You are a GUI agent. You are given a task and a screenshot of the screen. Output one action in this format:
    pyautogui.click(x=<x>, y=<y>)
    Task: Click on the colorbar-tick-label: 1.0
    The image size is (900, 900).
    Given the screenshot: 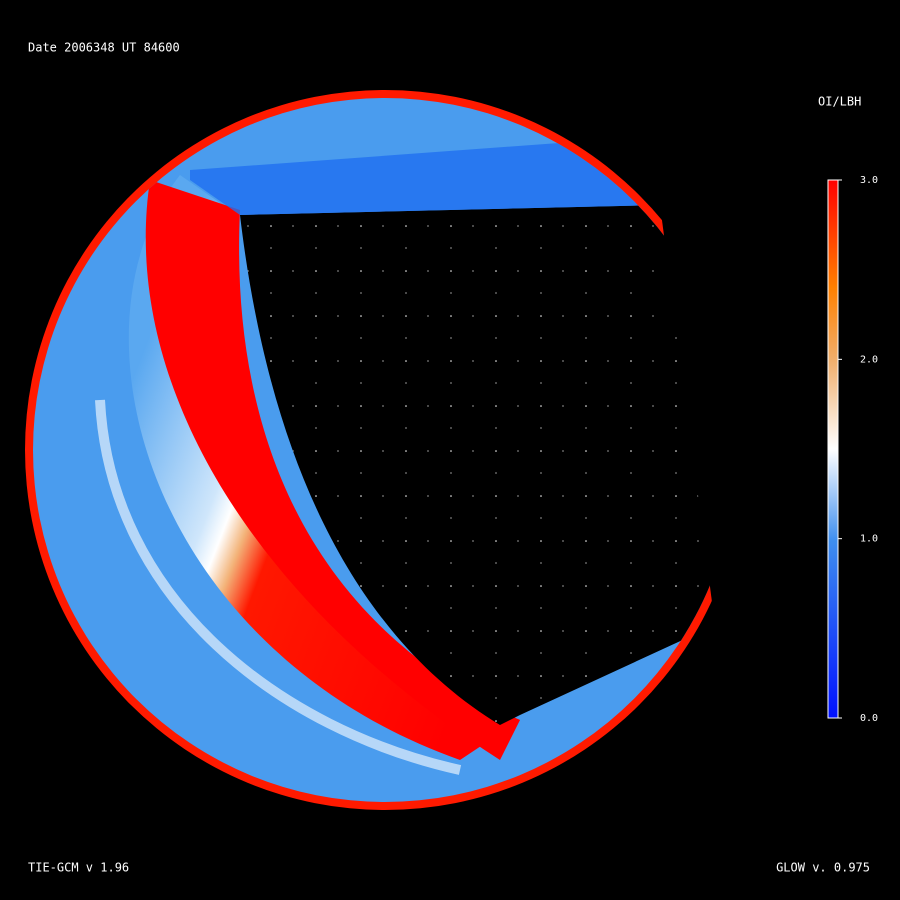 What is the action you would take?
    pyautogui.click(x=869, y=539)
    